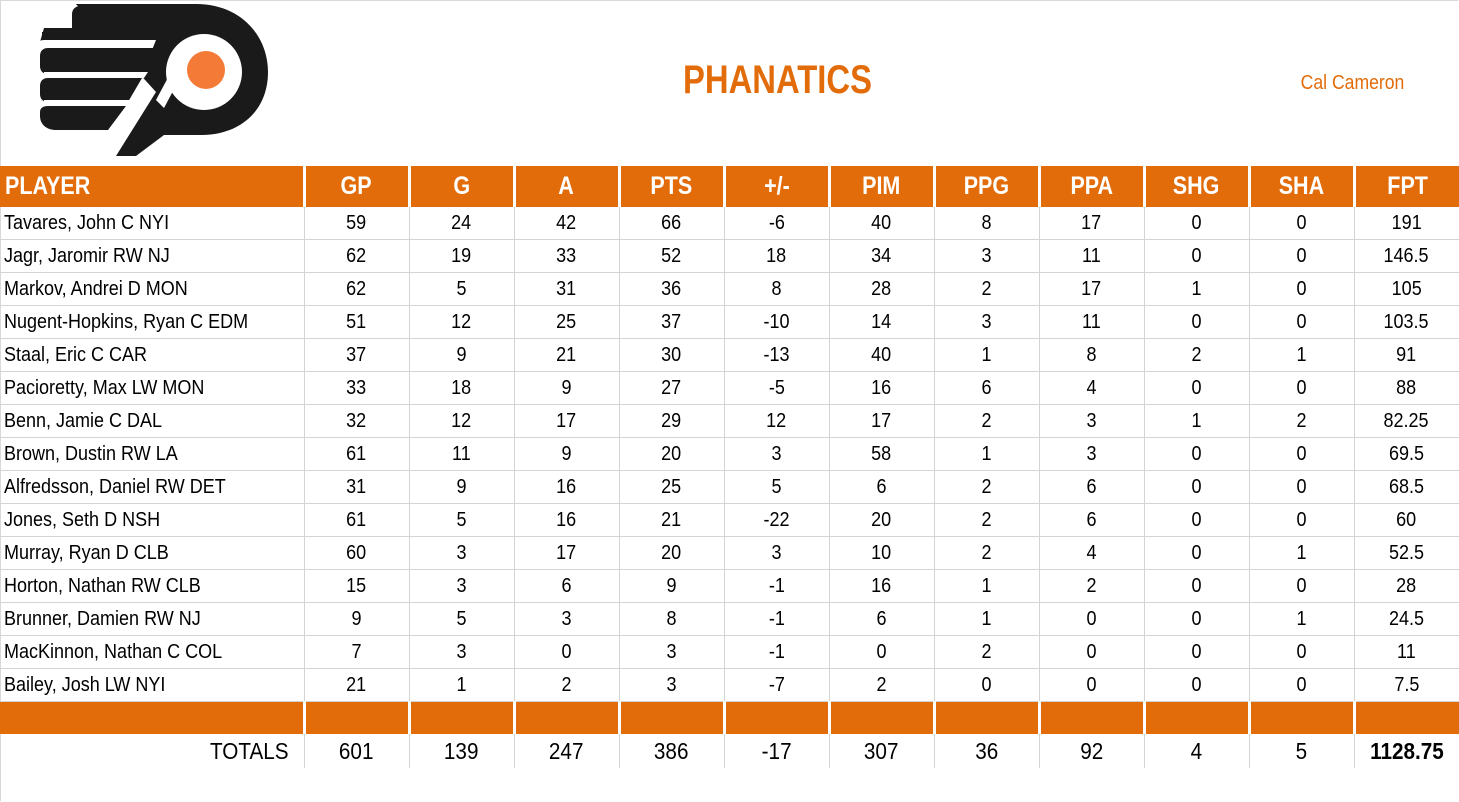  What do you see at coordinates (776, 520) in the screenshot?
I see `cell-plus-minus: -22` at bounding box center [776, 520].